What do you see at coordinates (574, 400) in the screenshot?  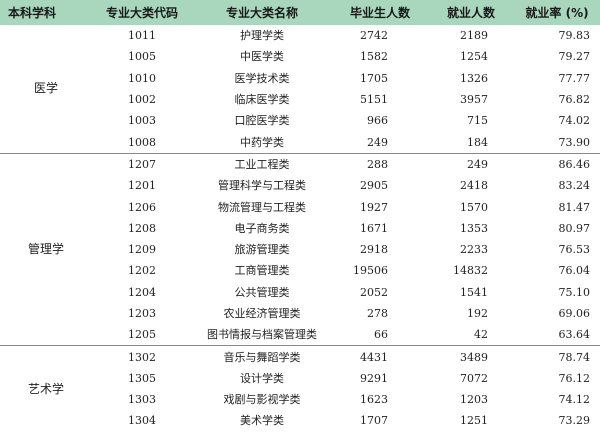 I see `rate-cell: 74.12` at bounding box center [574, 400].